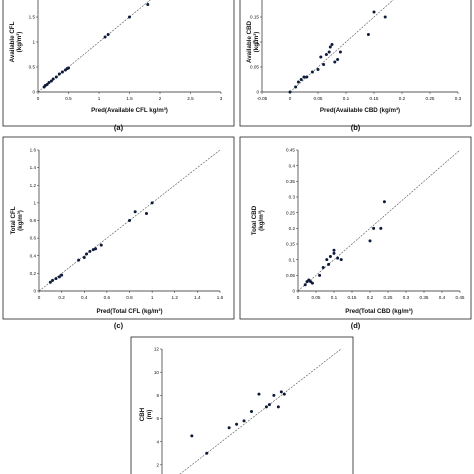 The image size is (474, 474). What do you see at coordinates (254, 17) in the screenshot?
I see `chart-b-y-tick-label: 0.15` at bounding box center [254, 17].